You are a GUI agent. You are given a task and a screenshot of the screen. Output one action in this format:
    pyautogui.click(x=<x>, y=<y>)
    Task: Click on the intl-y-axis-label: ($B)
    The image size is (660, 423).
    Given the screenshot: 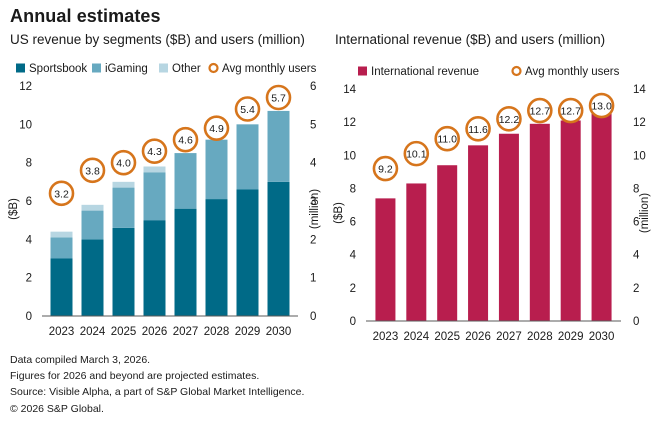 What is the action you would take?
    pyautogui.click(x=339, y=213)
    